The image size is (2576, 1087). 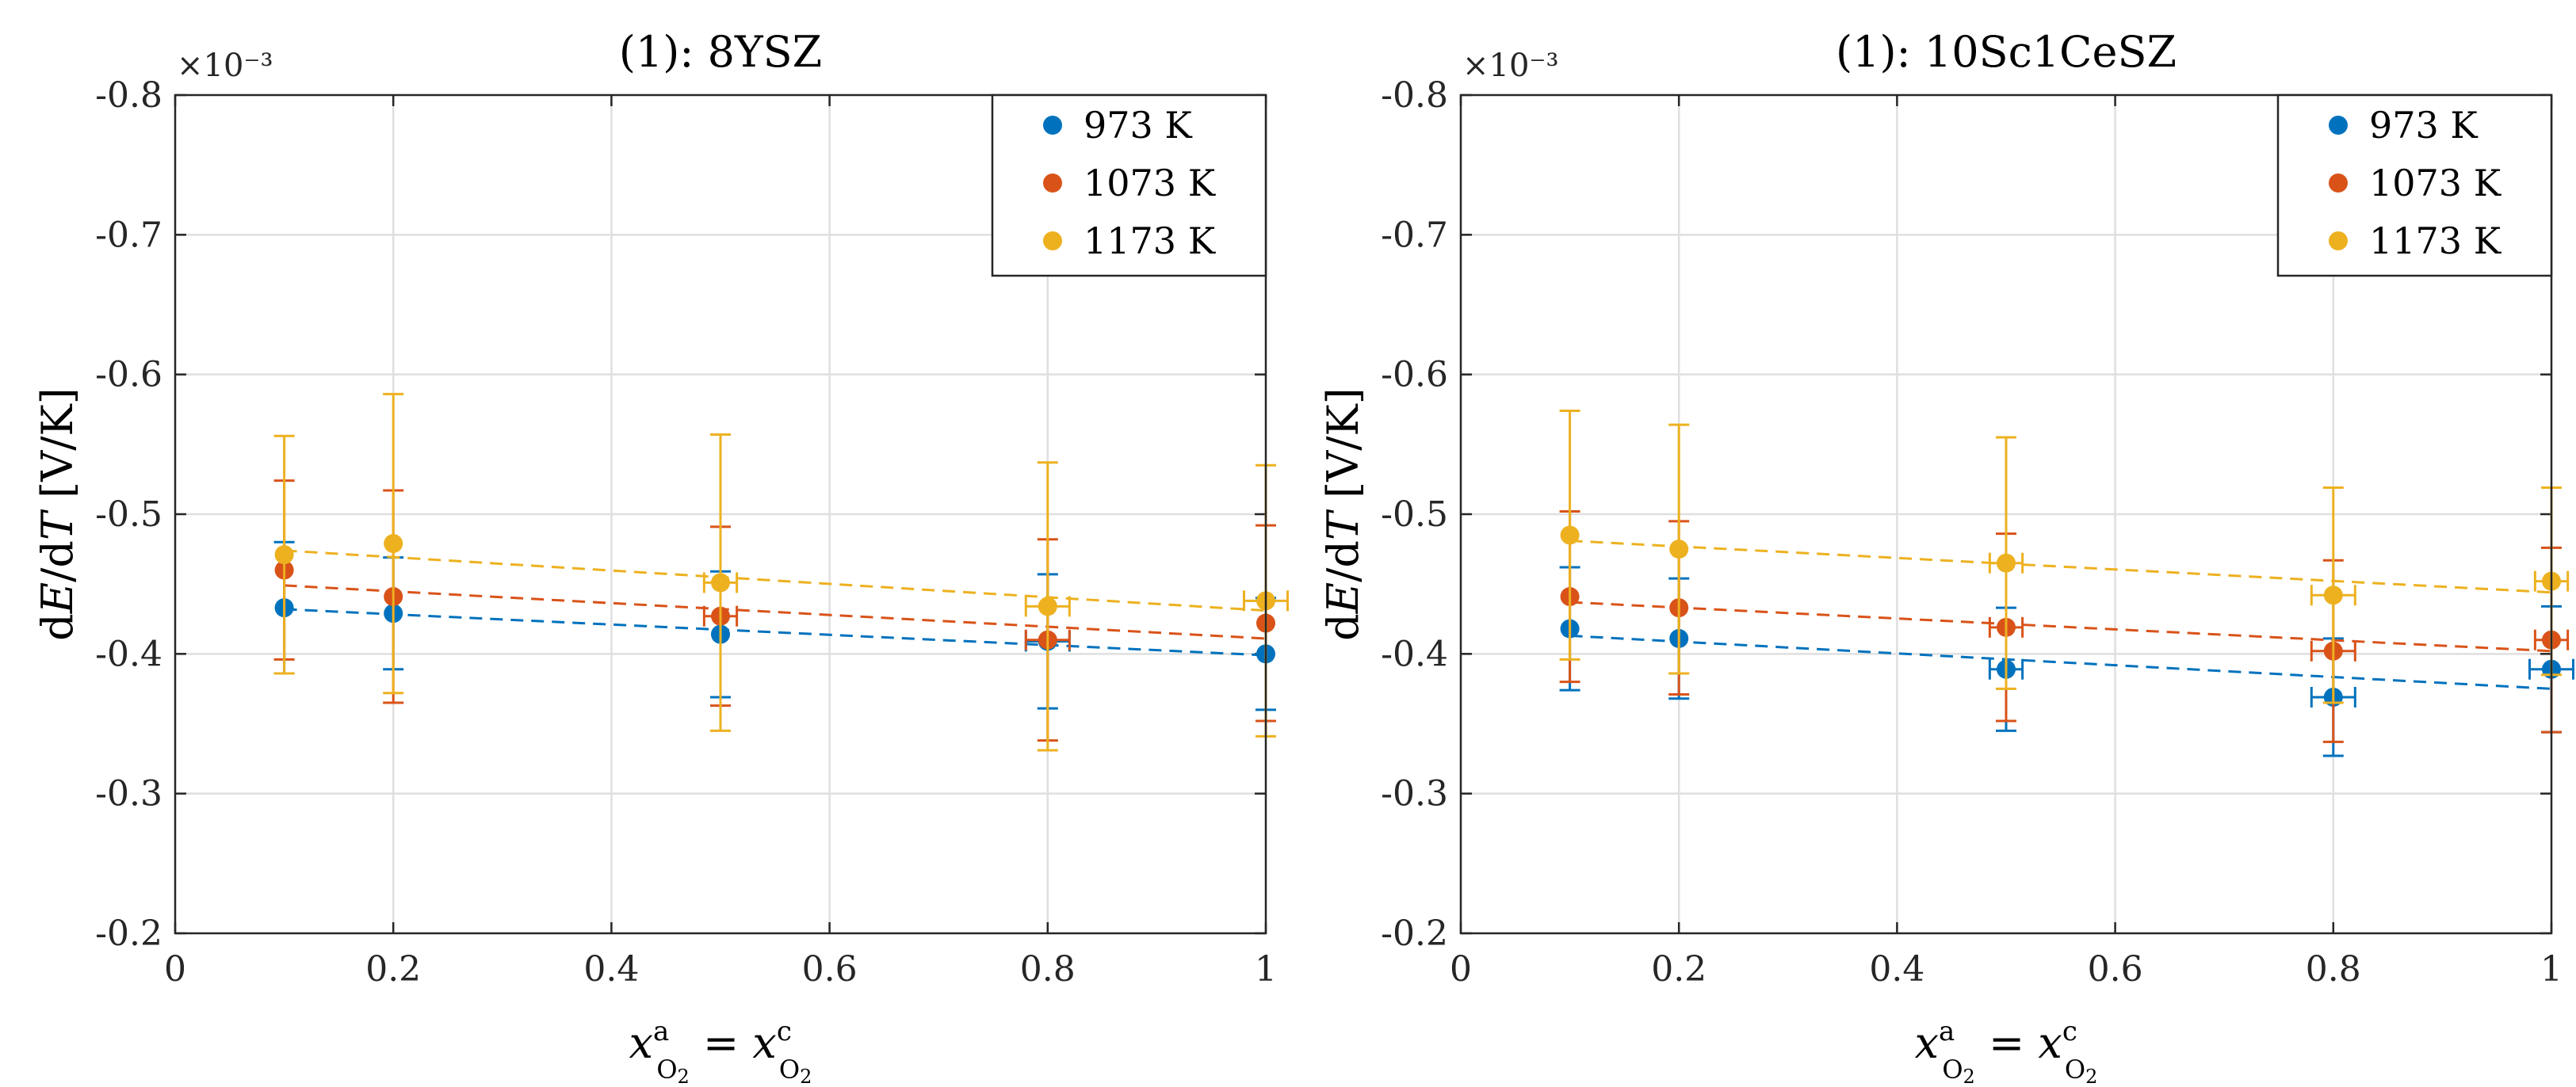 What do you see at coordinates (721, 52) in the screenshot?
I see `chart-title: (1): 8YSZ` at bounding box center [721, 52].